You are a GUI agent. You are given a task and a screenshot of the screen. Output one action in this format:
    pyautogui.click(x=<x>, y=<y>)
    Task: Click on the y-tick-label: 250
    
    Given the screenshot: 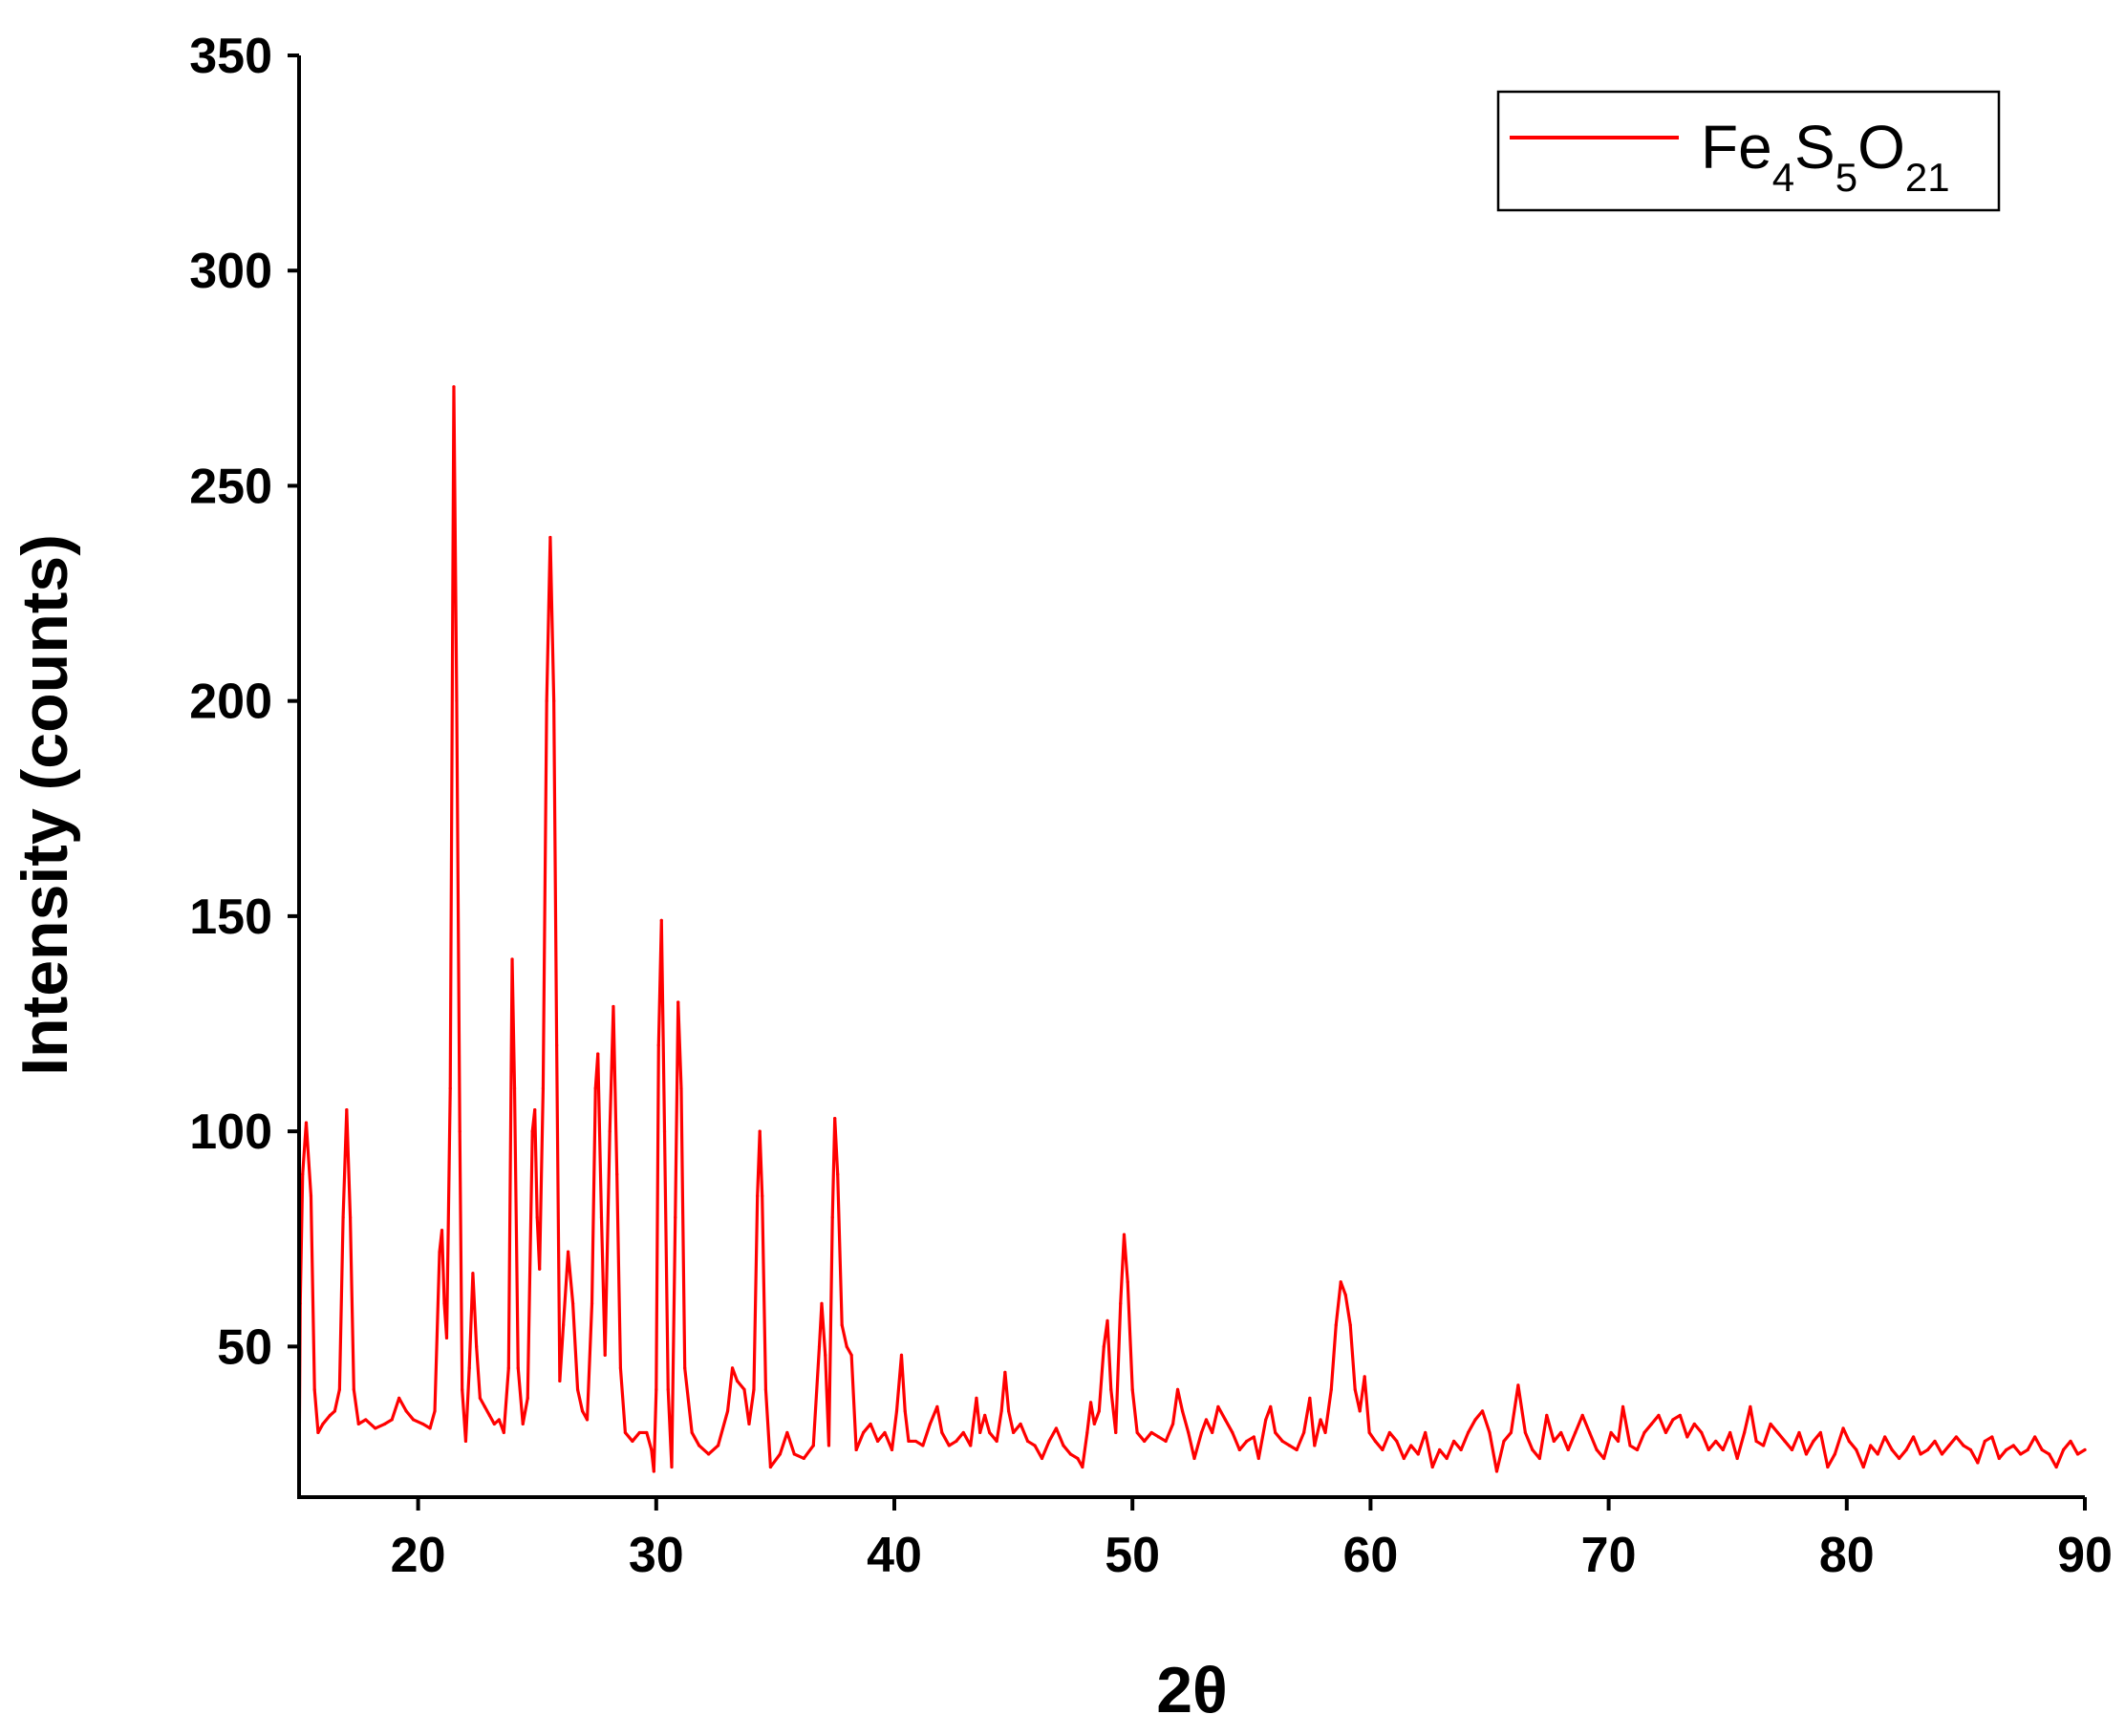 What is the action you would take?
    pyautogui.click(x=230, y=486)
    